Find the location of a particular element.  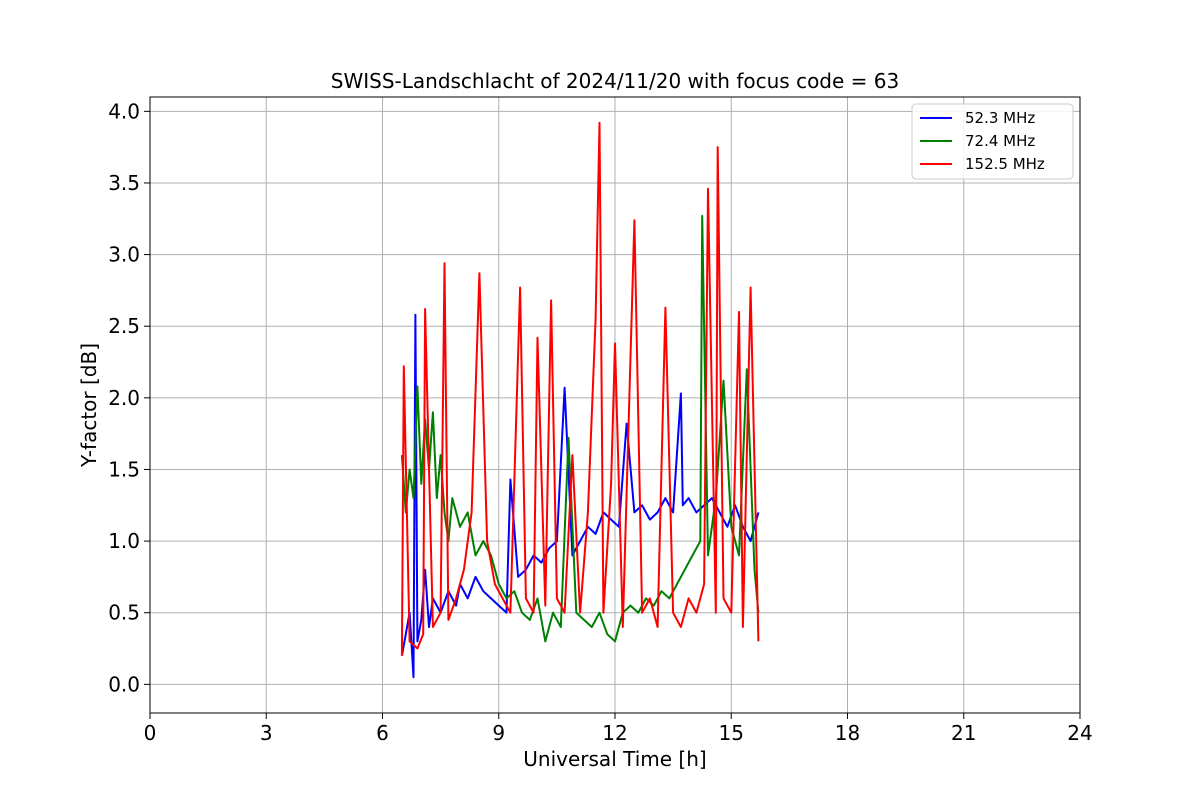

y-tick-label: 4.0 is located at coordinates (124, 111).